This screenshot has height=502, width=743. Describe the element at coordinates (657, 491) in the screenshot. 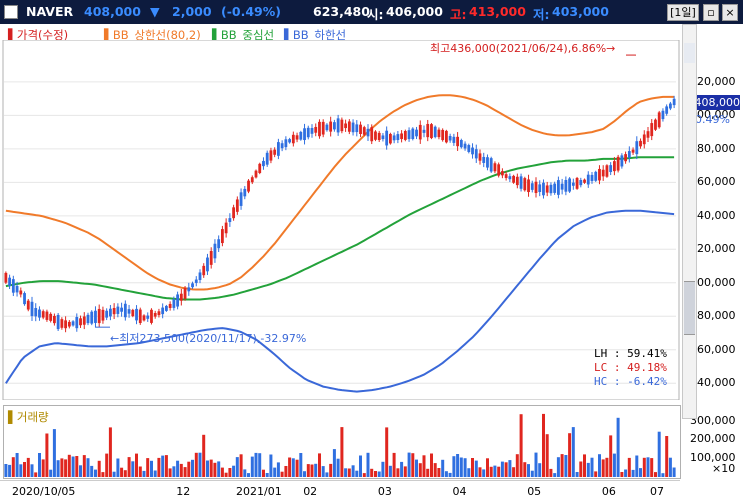

I see `x-tick-label: 07` at that location.